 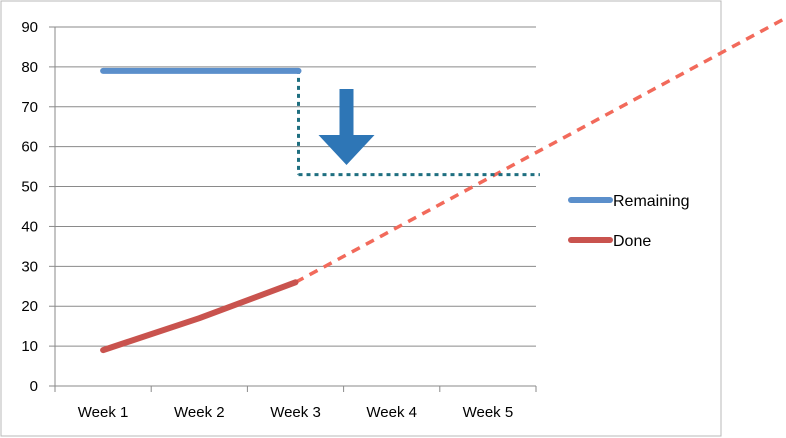 I want to click on y-tick-label-10: 10, so click(x=29, y=346).